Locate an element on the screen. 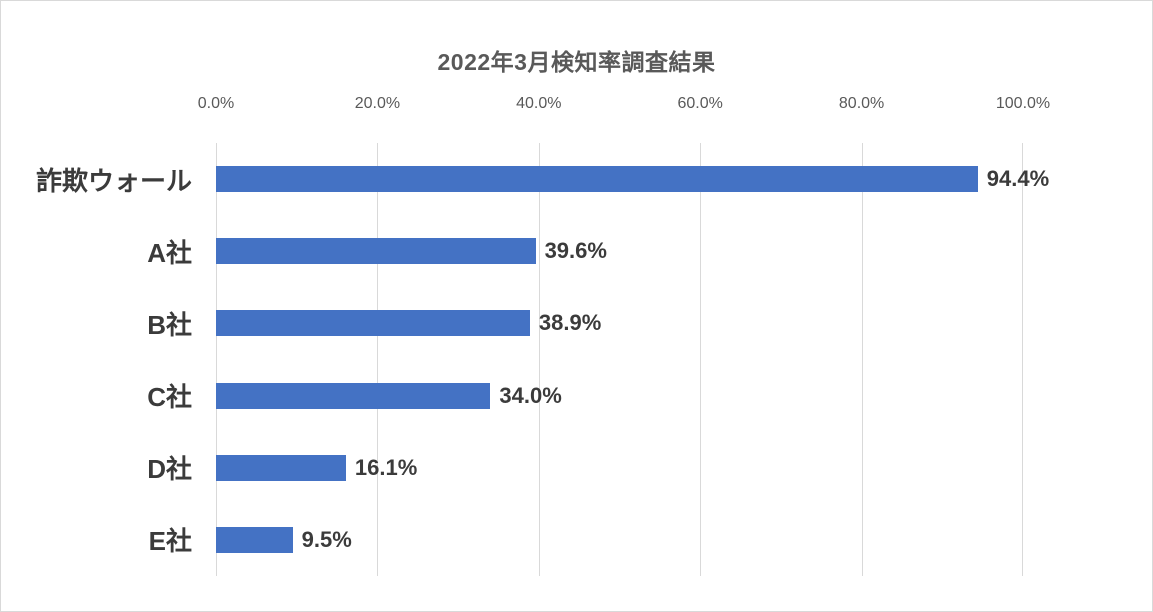  x-axis: 0.0% 20.0% 40.0% 60.0% 80.0% 100.0% is located at coordinates (624, 106).